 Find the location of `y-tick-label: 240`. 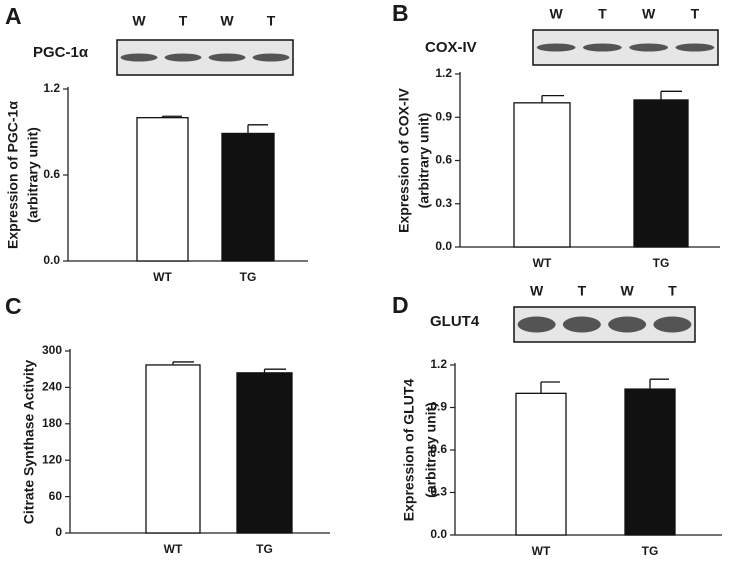

y-tick-label: 240 is located at coordinates (52, 387).